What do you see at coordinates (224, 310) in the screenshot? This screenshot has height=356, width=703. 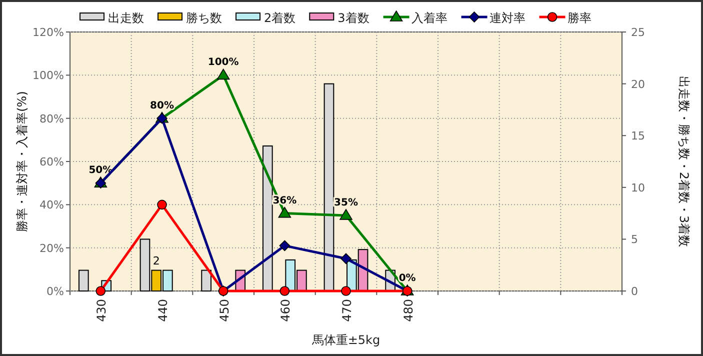 I see `x-tick-label: 450` at bounding box center [224, 310].